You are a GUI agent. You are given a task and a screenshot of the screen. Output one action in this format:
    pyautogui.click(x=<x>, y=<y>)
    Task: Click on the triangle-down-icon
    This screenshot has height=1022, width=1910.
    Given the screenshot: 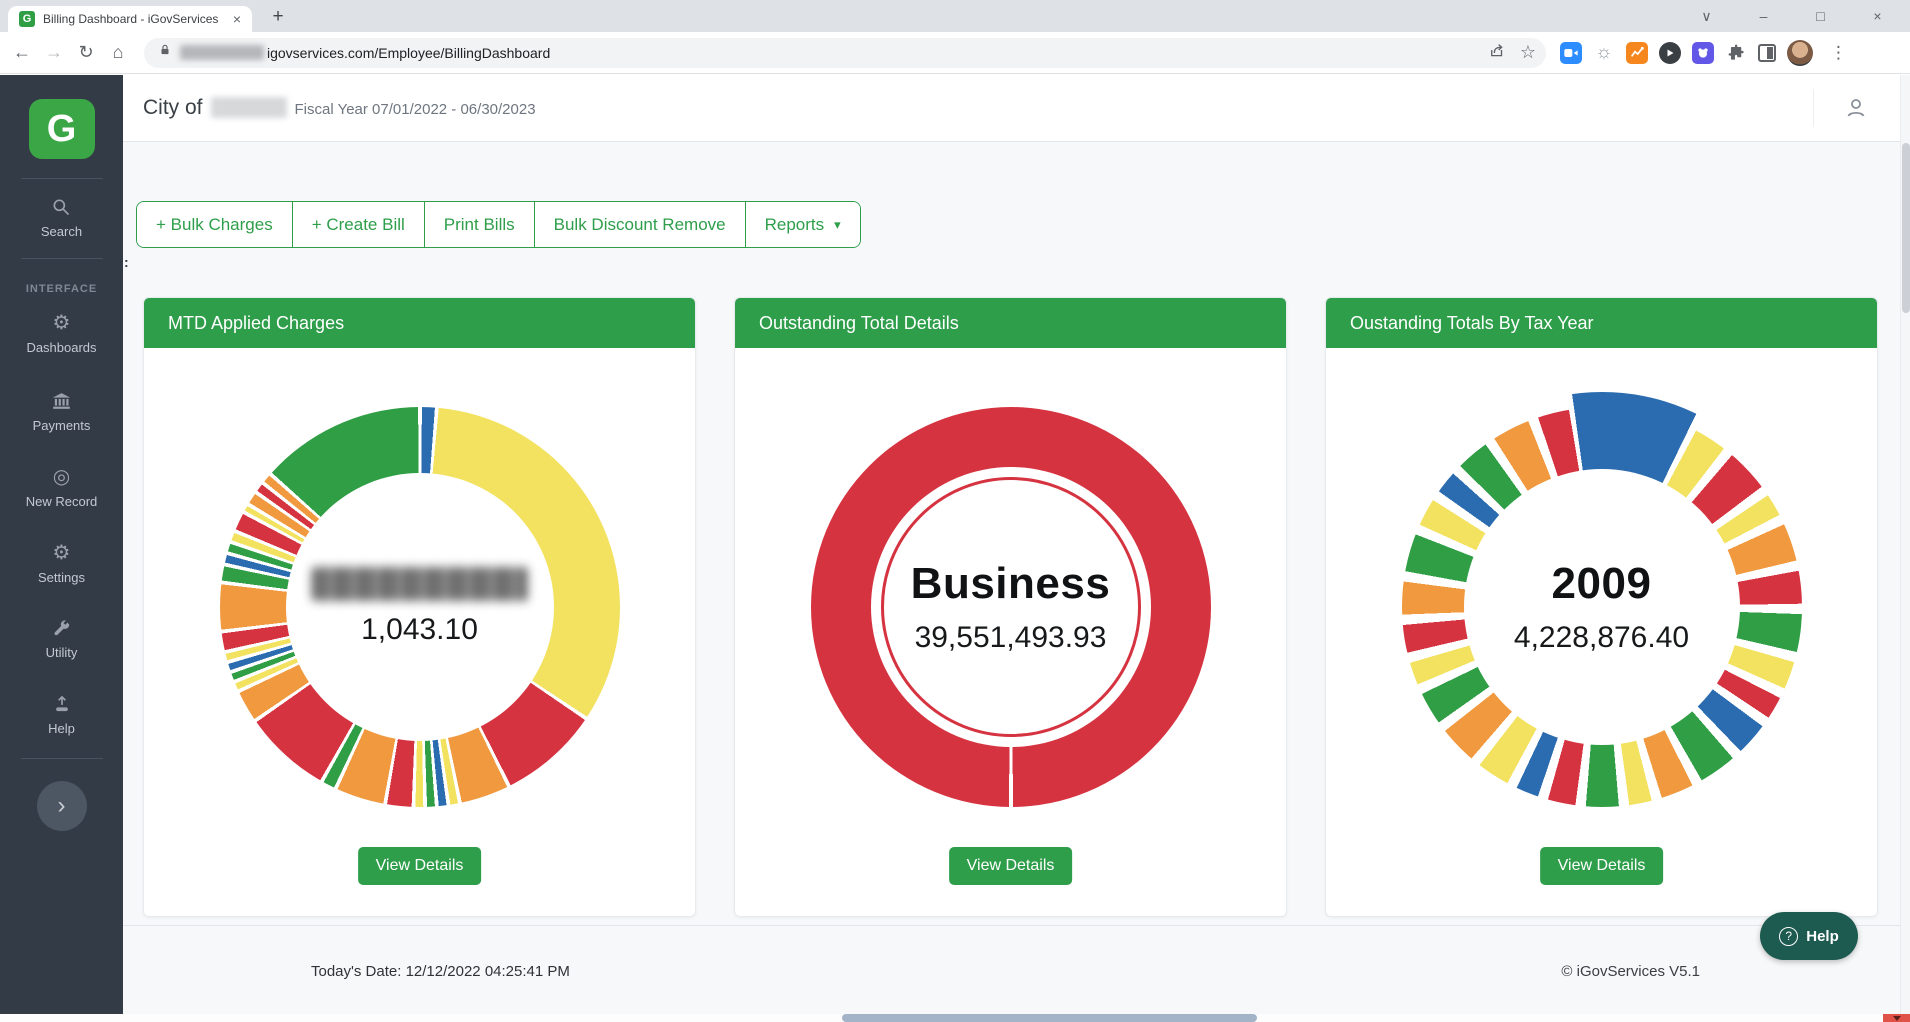 What is the action you would take?
    pyautogui.click(x=1896, y=1018)
    